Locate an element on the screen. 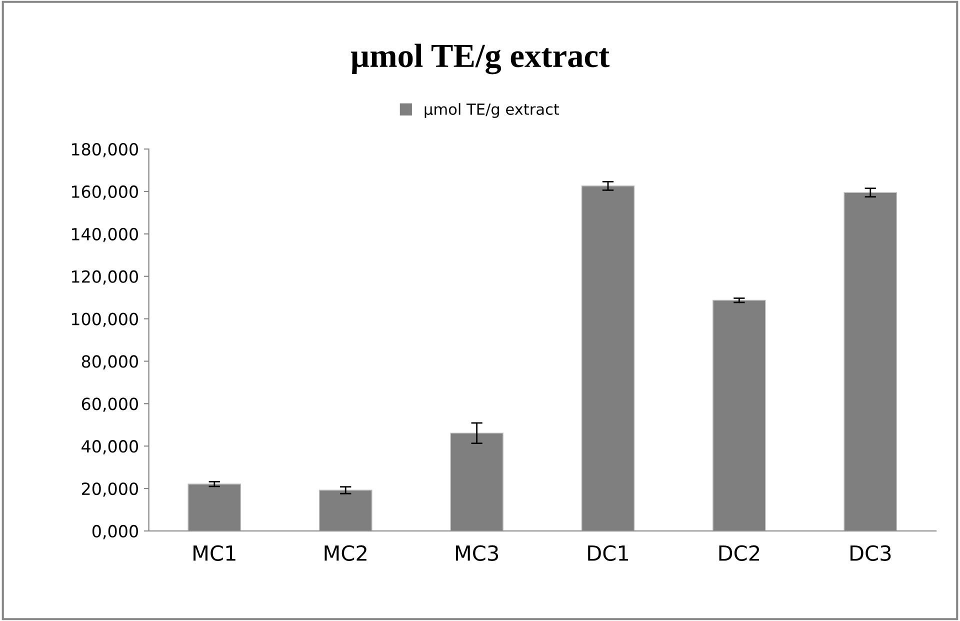 The image size is (960, 621). y-tick-label: 40,000 is located at coordinates (110, 447).